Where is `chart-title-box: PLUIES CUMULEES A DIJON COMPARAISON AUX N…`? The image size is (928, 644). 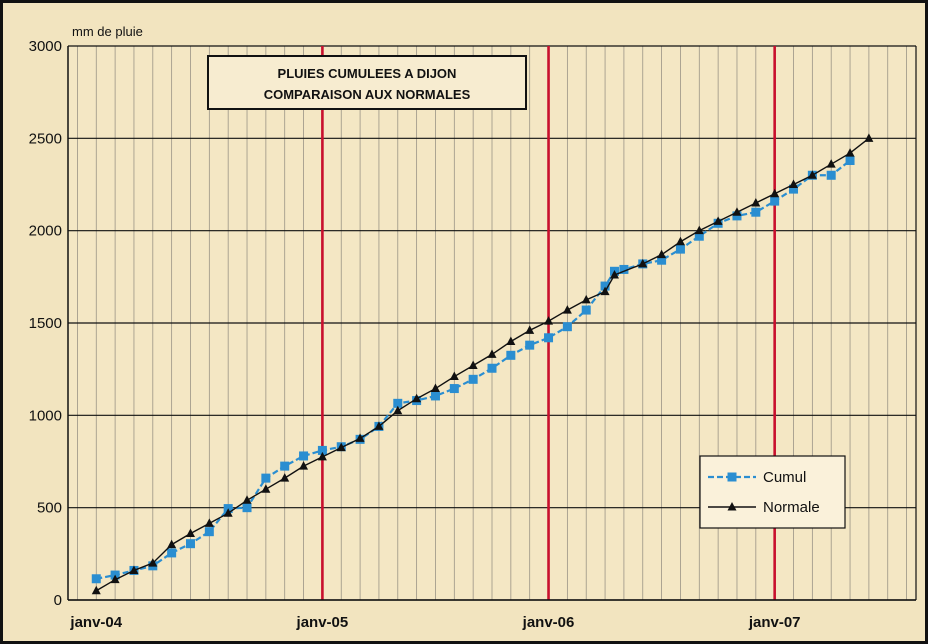
chart-title-box: PLUIES CUMULEES A DIJON COMPARAISON AUX N… is located at coordinates (367, 82).